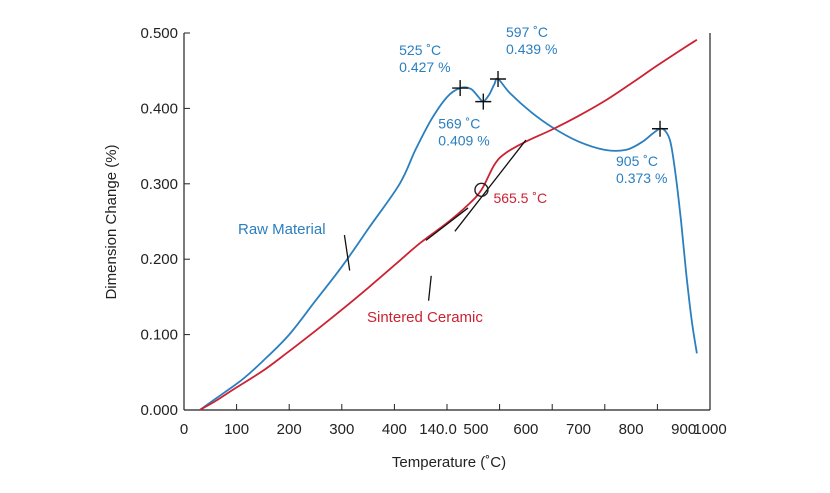  Describe the element at coordinates (420, 50) in the screenshot. I see `peak-temp-label: 525 ˚C` at that location.